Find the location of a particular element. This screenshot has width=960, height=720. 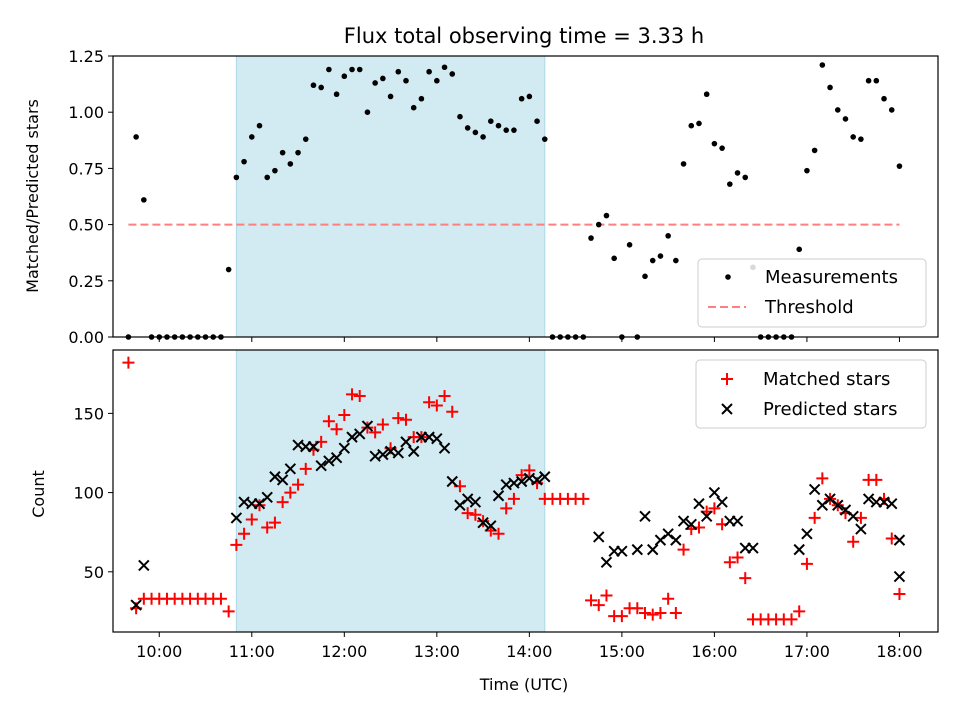

top-legend-box is located at coordinates (812, 293).